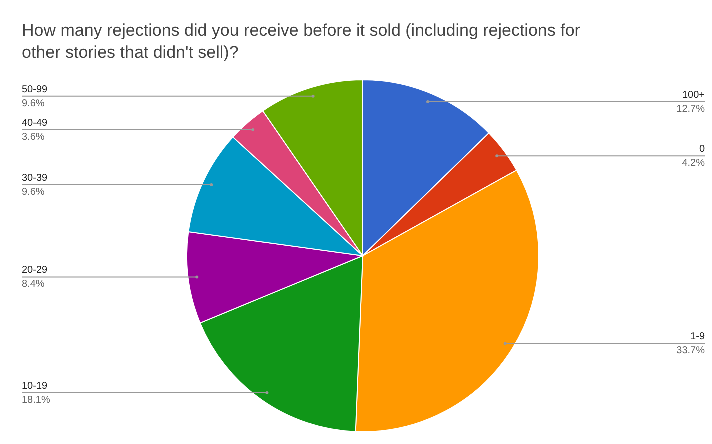 The width and height of the screenshot is (712, 444). Describe the element at coordinates (36, 400) in the screenshot. I see `data-label: 18.1%` at that location.